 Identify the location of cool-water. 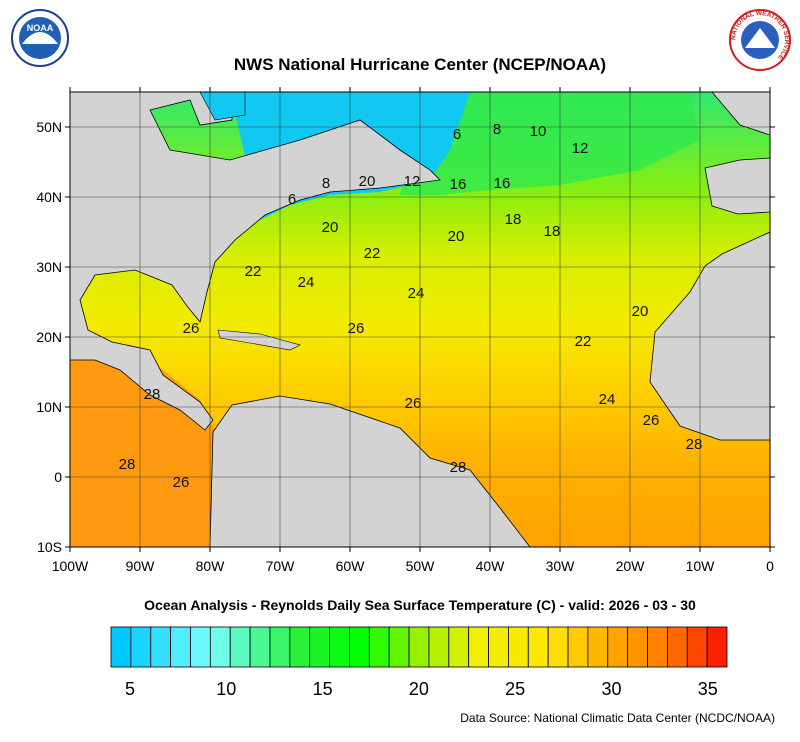
(550, 143).